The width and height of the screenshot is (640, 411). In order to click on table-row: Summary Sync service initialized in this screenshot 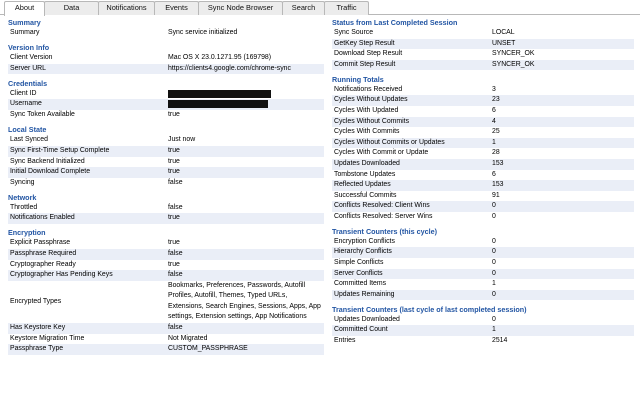, I will do `click(166, 33)`.